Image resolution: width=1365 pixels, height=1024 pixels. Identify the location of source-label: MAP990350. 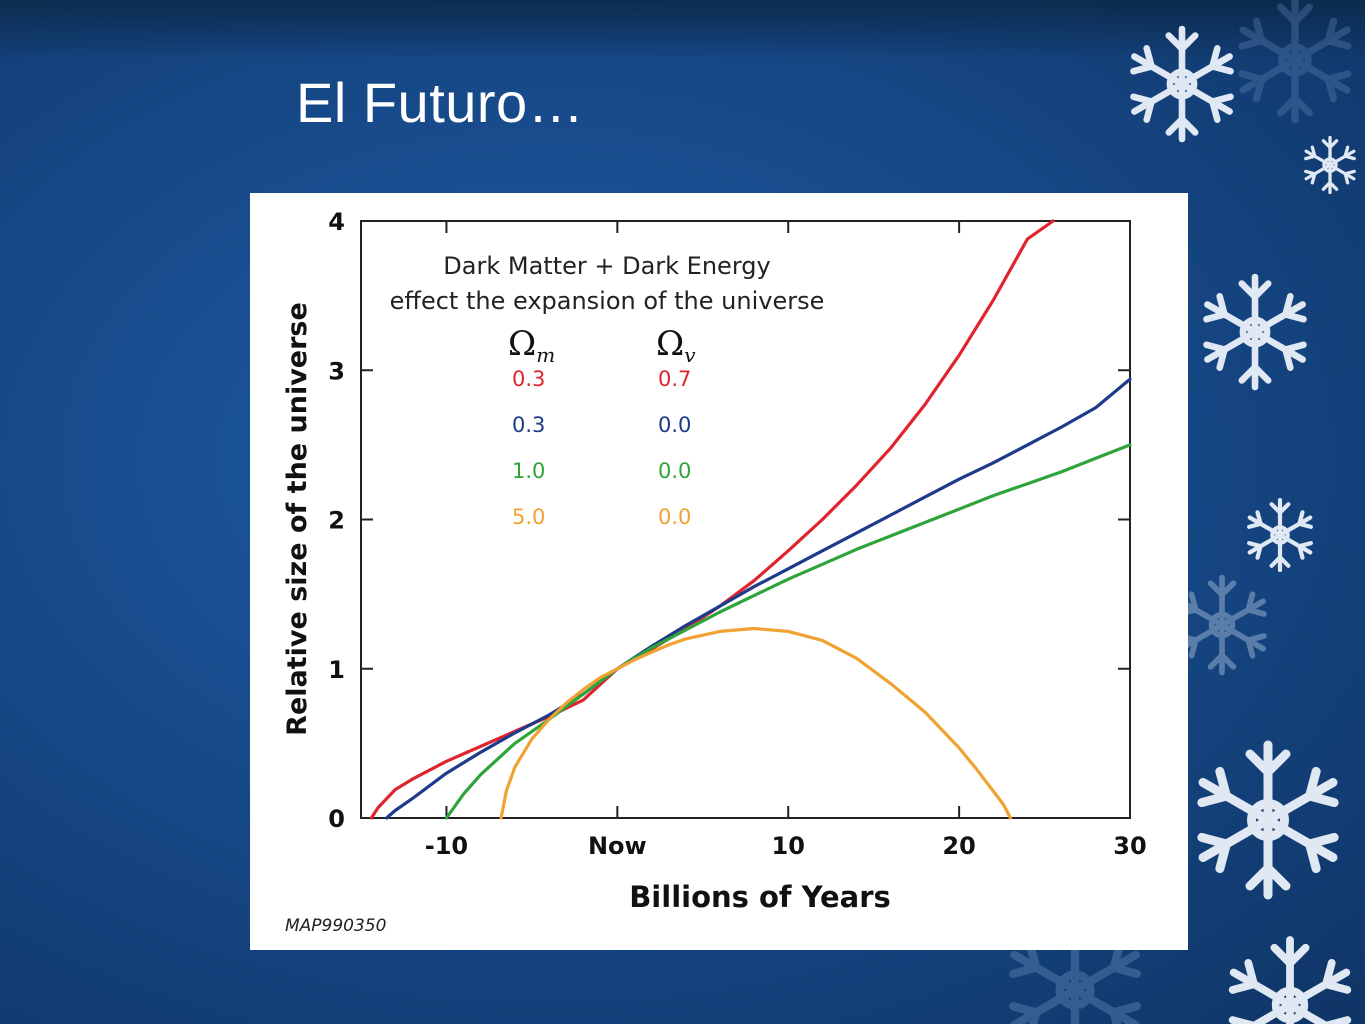
(335, 926).